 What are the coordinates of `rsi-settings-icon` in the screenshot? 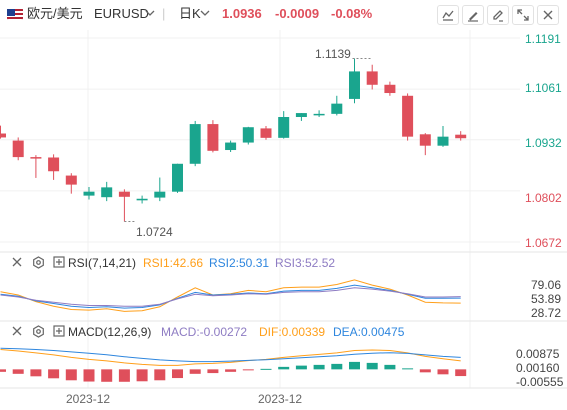 It's located at (38, 264).